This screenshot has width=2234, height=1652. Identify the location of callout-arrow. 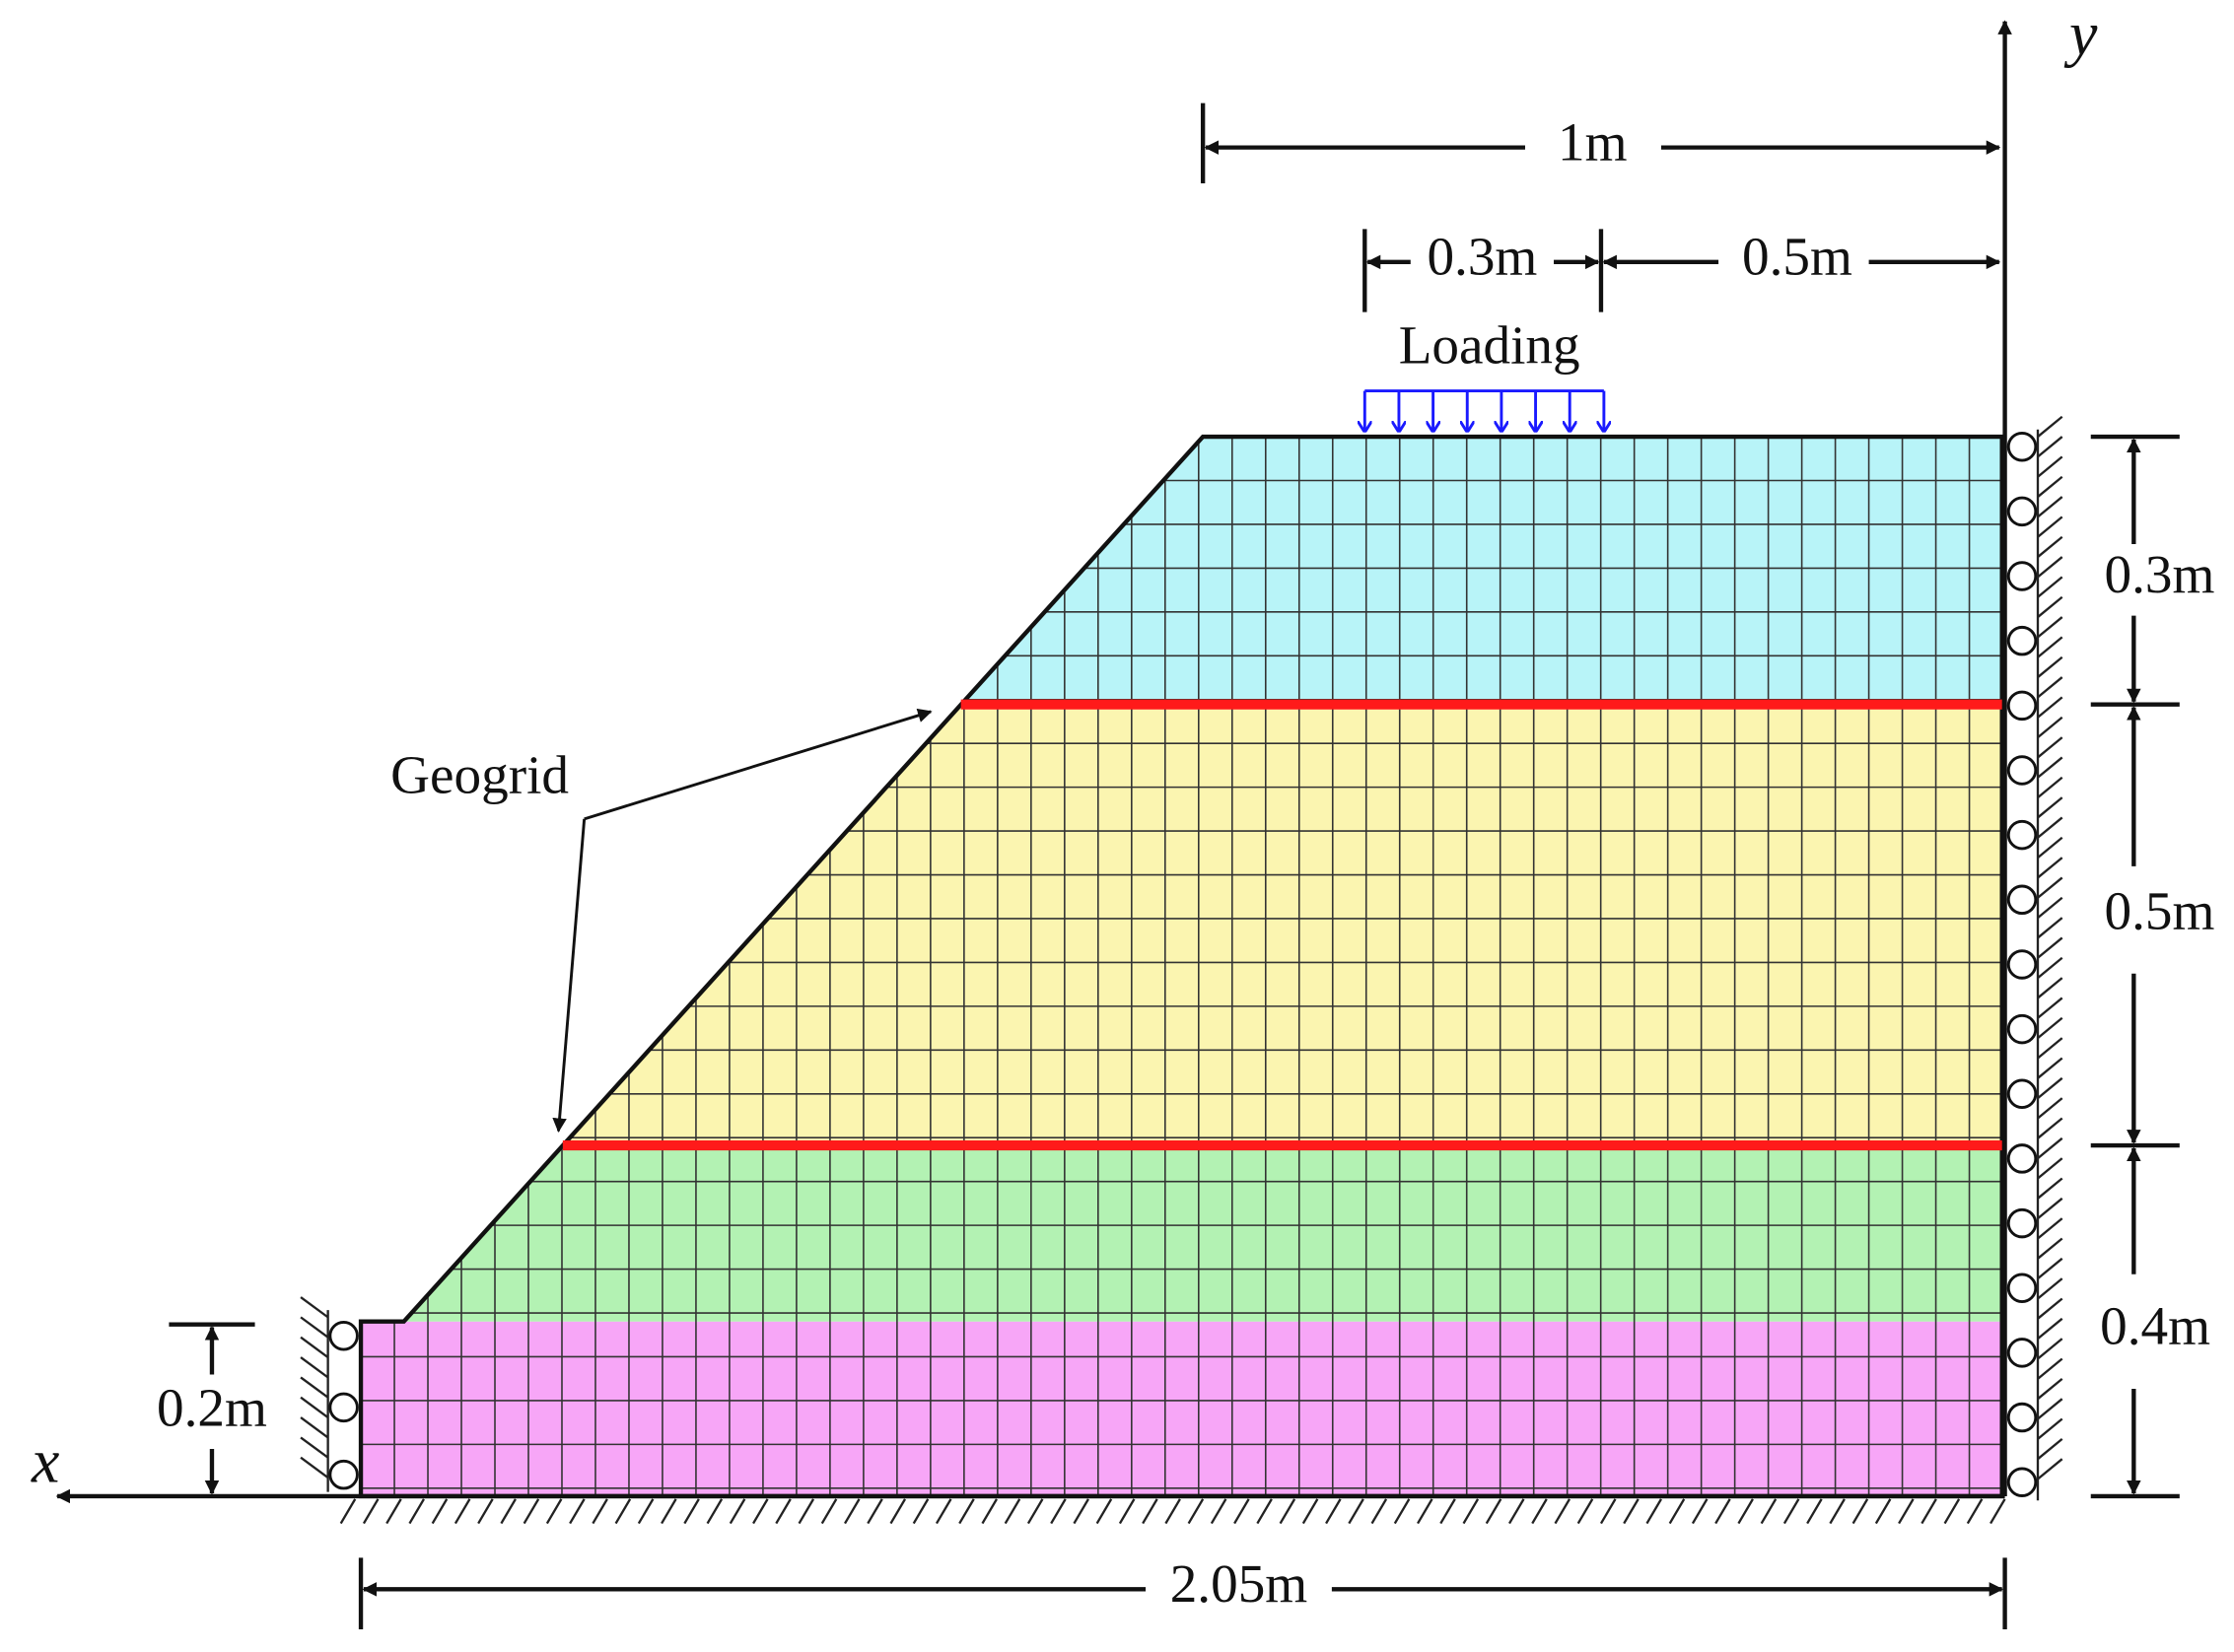
(758, 764).